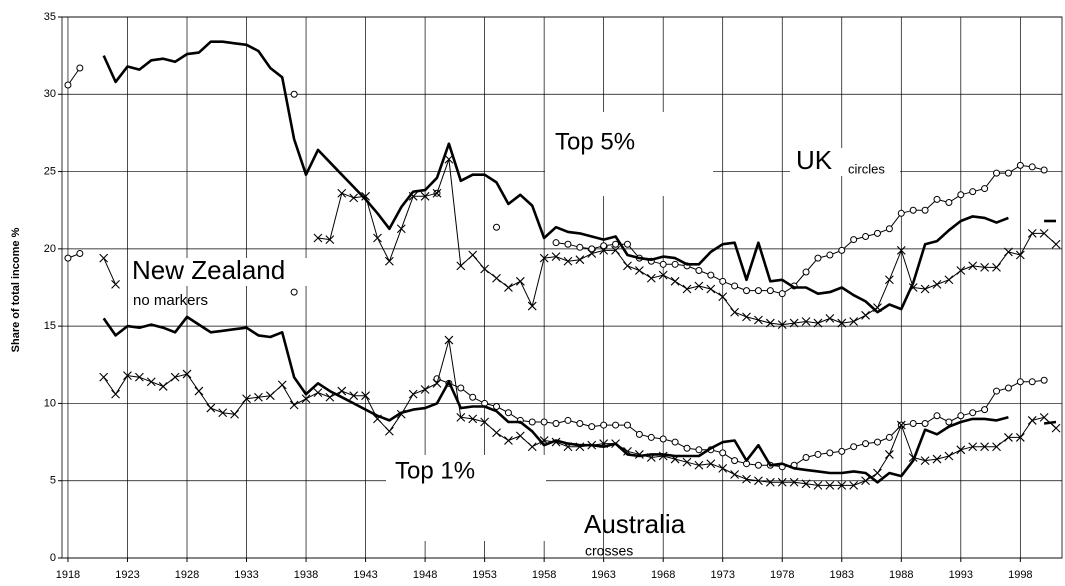 This screenshot has height=586, width=1065. I want to click on annotation: Top 5%, so click(595, 141).